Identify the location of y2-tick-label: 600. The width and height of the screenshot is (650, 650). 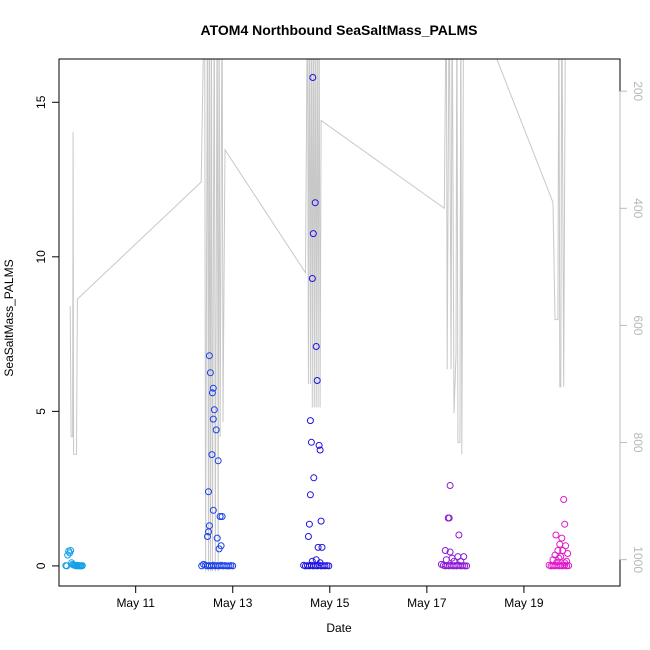
(638, 325).